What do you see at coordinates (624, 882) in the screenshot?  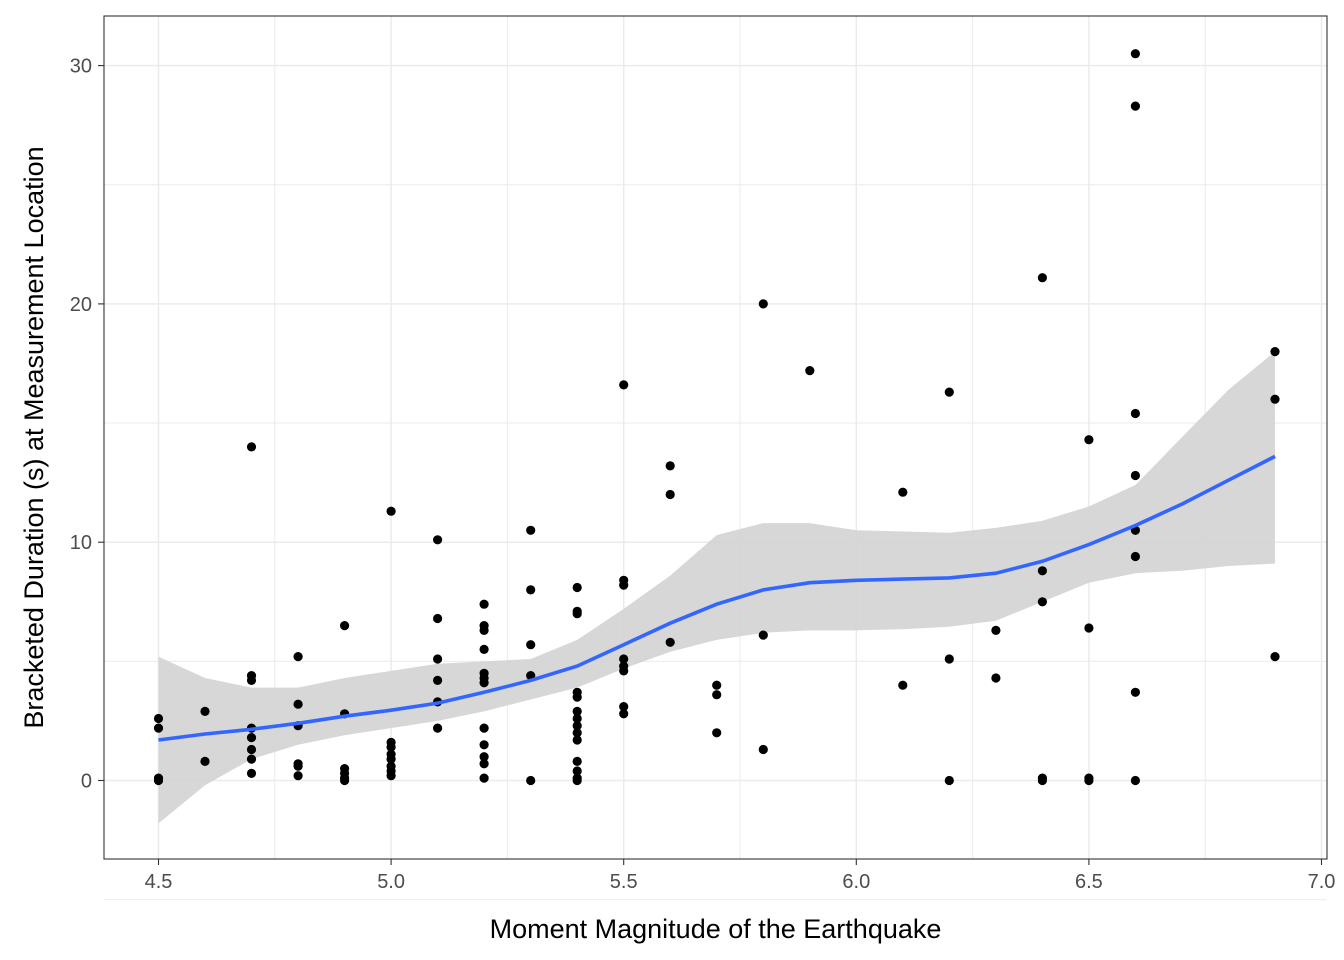 I see `x-tick-label: 5.5` at bounding box center [624, 882].